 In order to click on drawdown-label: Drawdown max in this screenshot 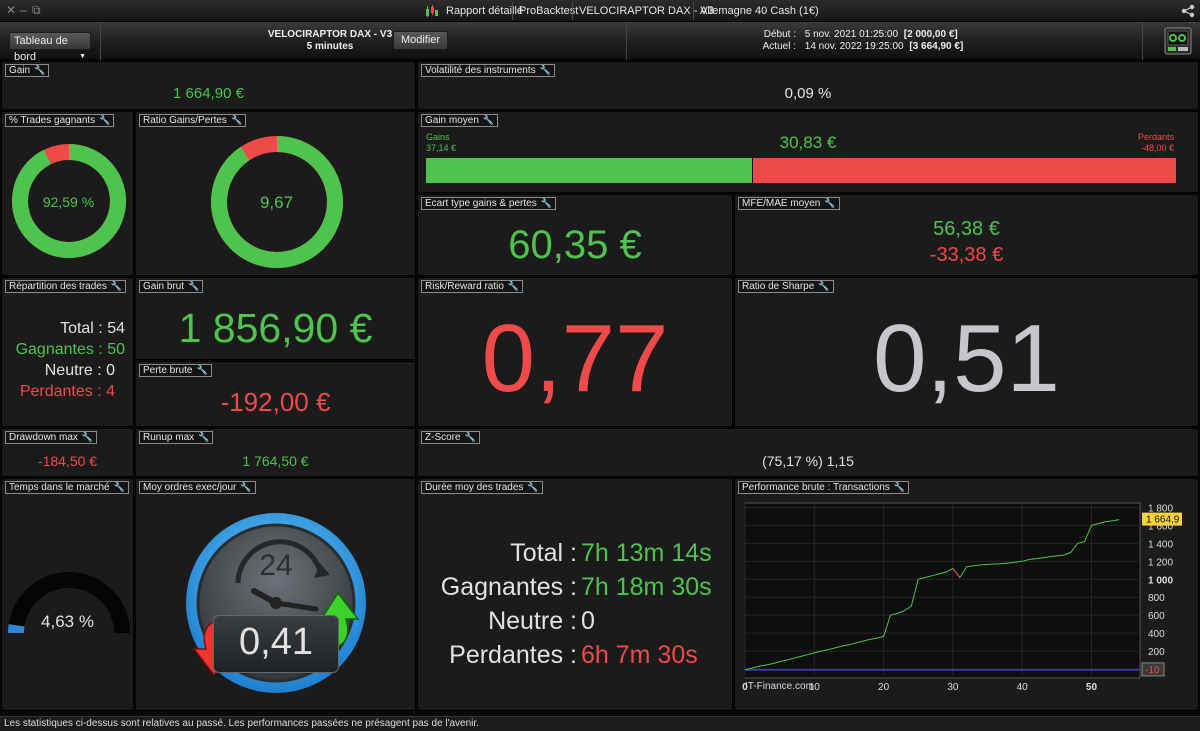, I will do `click(43, 437)`.